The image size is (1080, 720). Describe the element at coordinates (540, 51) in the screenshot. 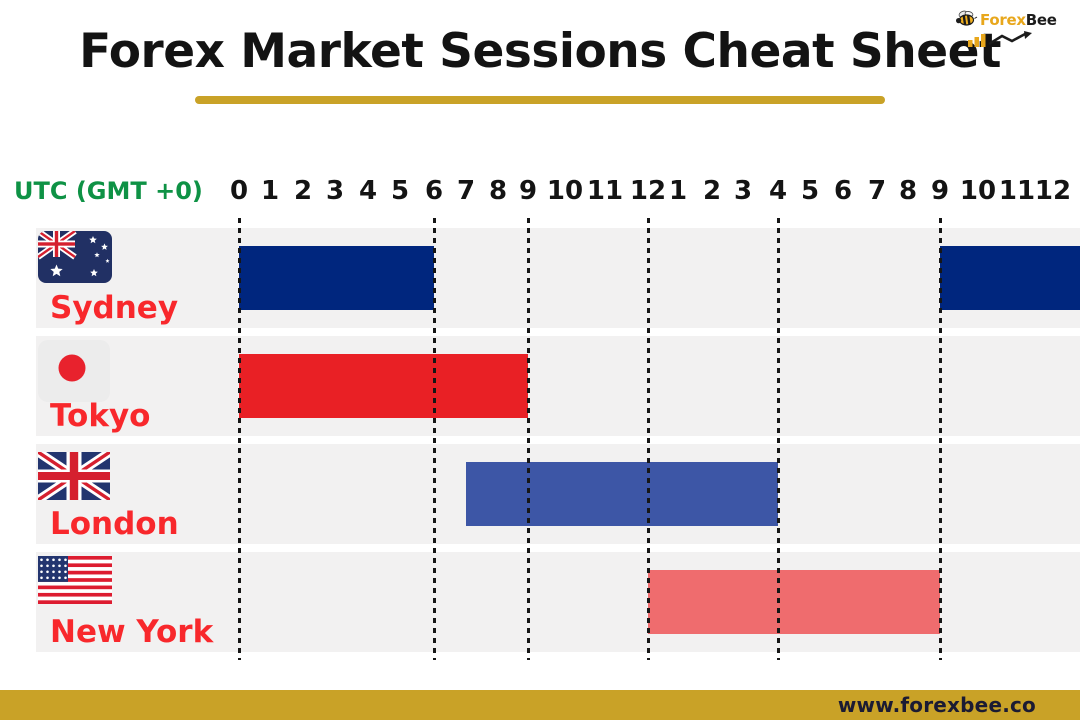

I see `page-title: Forex Market Sessions Cheat Sheet` at that location.